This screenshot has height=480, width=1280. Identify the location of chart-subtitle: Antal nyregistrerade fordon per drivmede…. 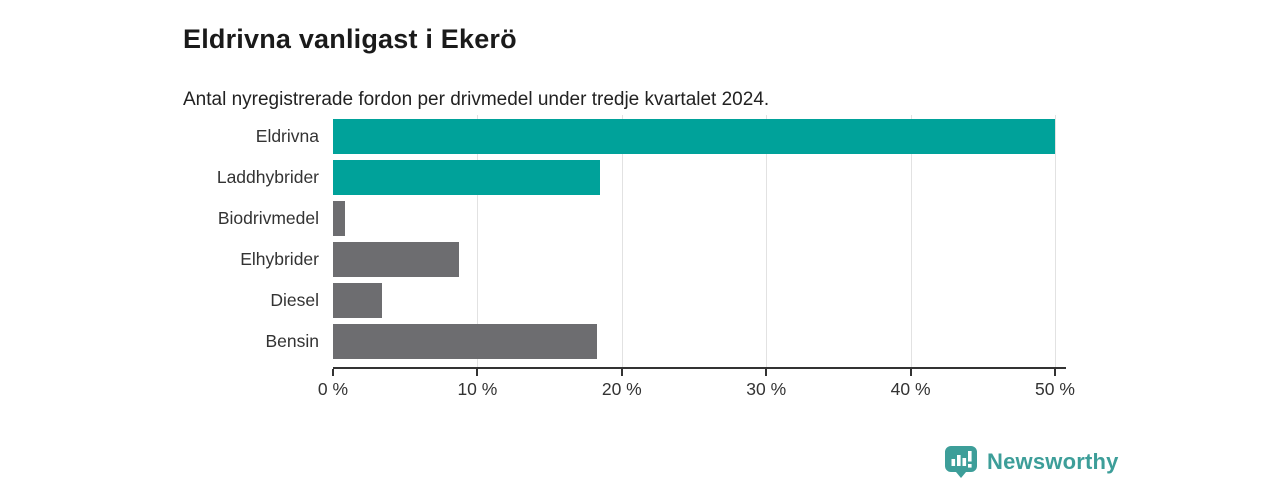
(476, 99).